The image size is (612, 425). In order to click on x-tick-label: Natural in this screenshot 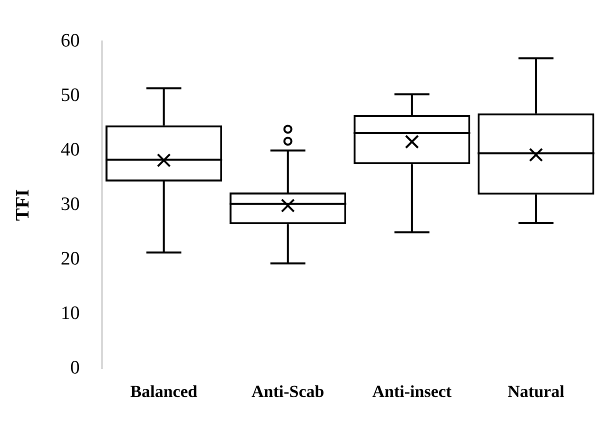, I will do `click(536, 392)`.